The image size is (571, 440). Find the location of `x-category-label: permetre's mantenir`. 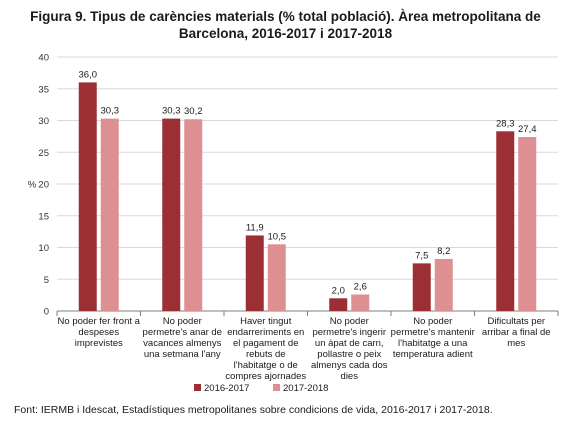

x-category-label: permetre's mantenir is located at coordinates (433, 332).